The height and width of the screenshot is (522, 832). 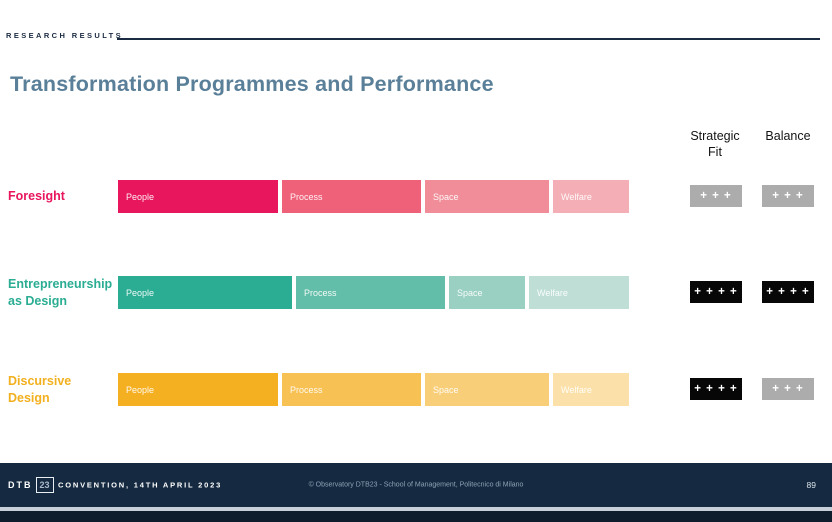 What do you see at coordinates (788, 136) in the screenshot?
I see `column-header-balance: Balance` at bounding box center [788, 136].